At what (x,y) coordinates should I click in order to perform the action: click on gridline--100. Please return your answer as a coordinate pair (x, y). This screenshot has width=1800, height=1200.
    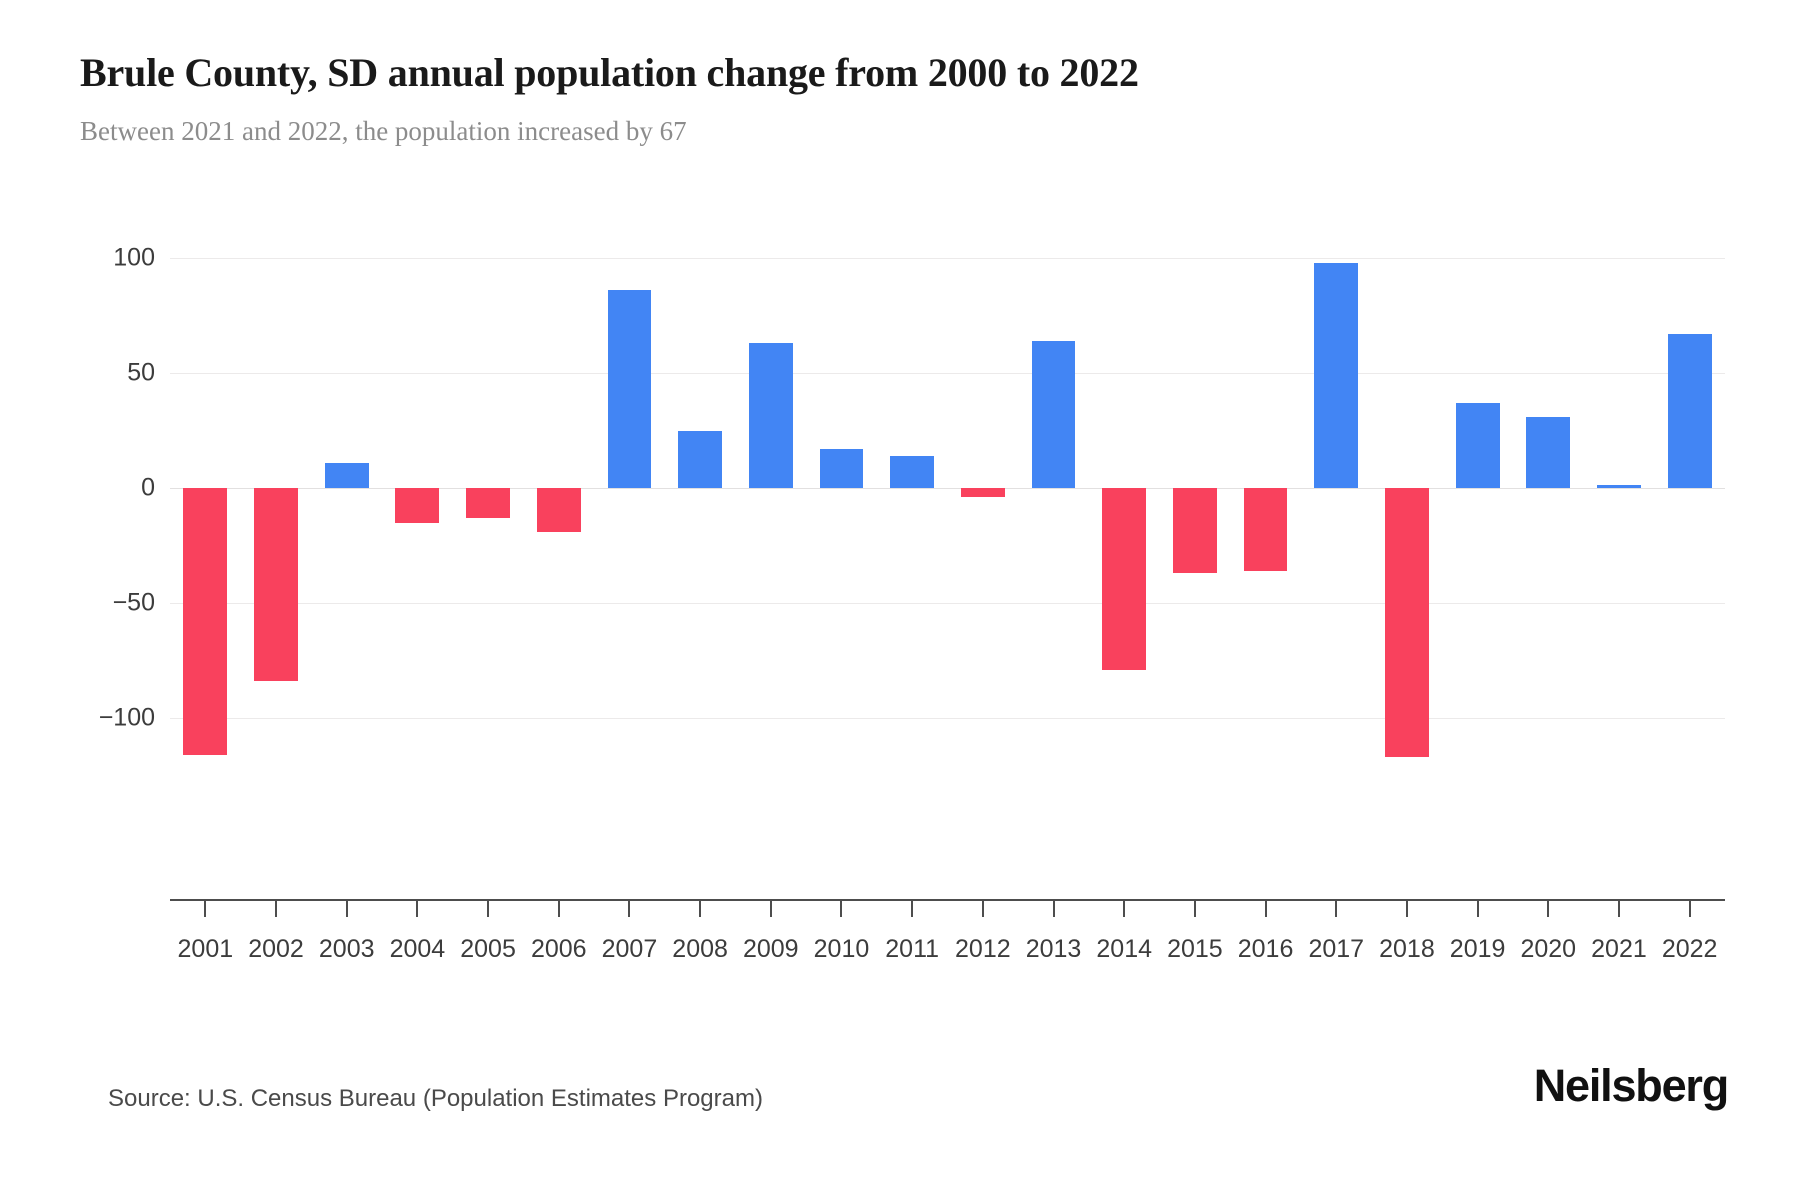
    Looking at the image, I should click on (947, 718).